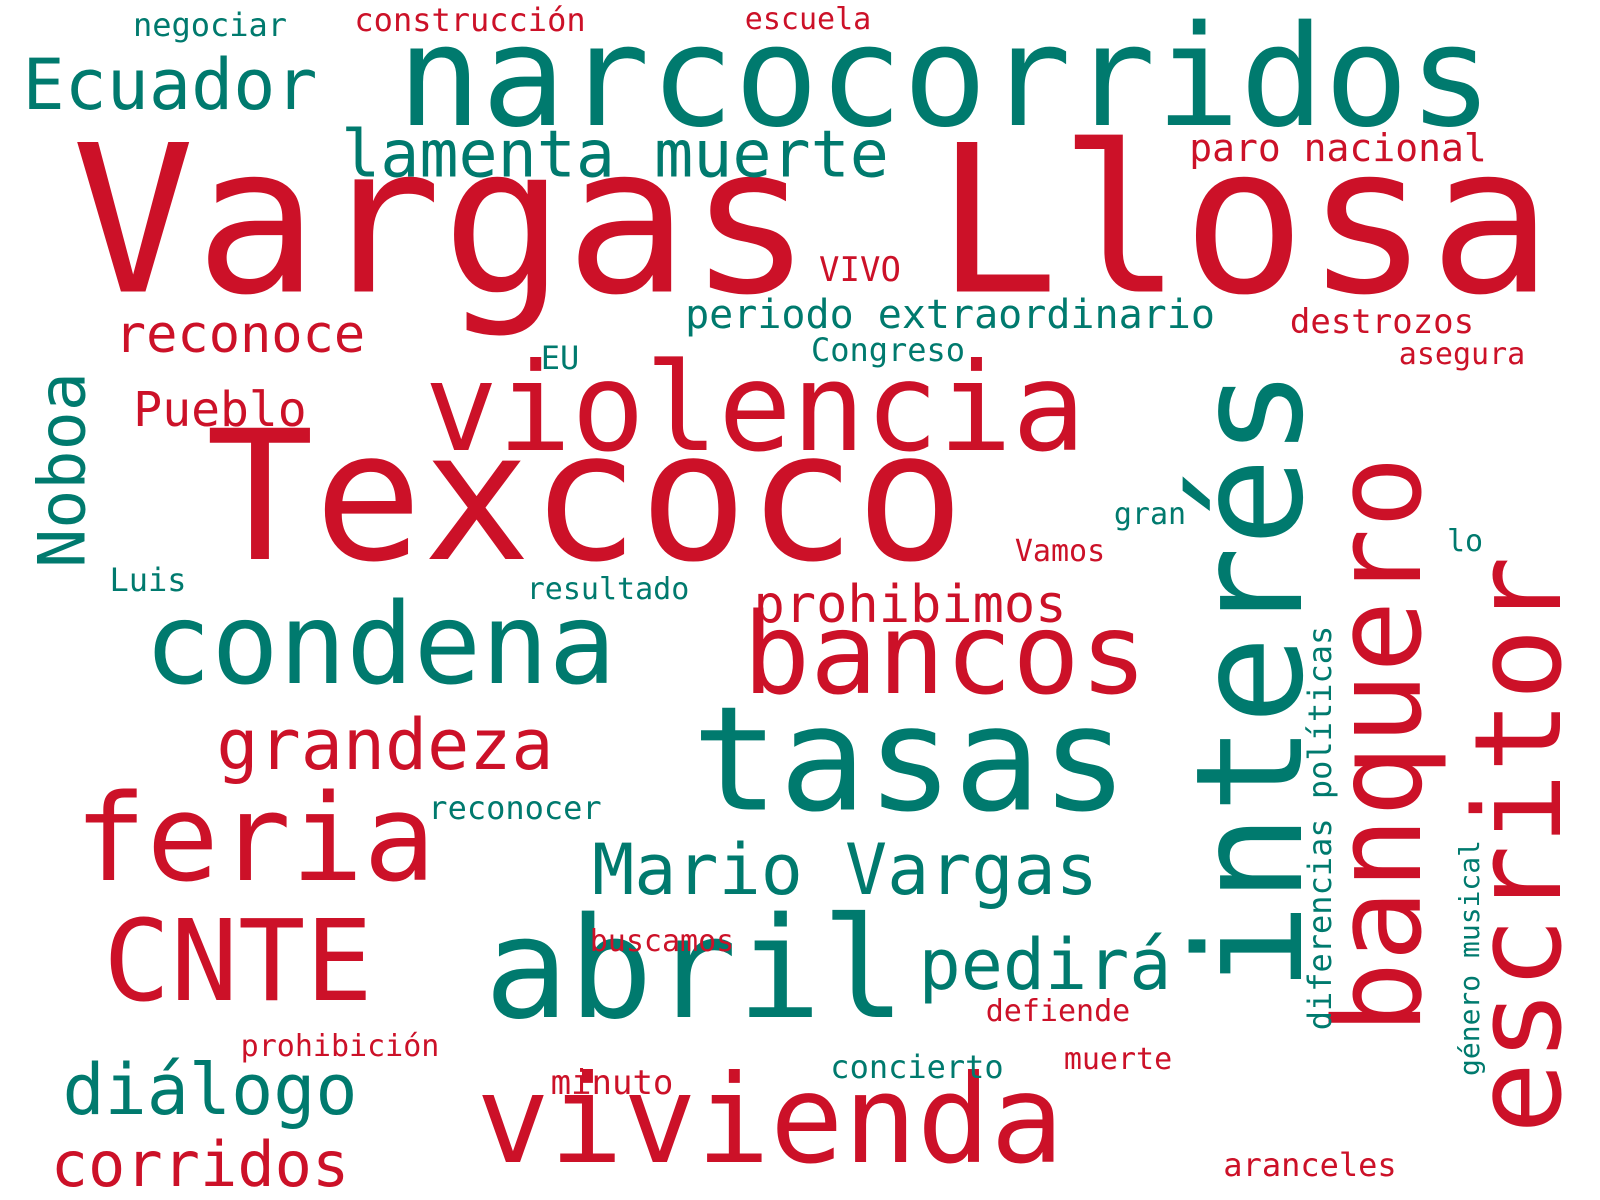  What do you see at coordinates (1469, 958) in the screenshot?
I see `word-género-musical: género musical` at bounding box center [1469, 958].